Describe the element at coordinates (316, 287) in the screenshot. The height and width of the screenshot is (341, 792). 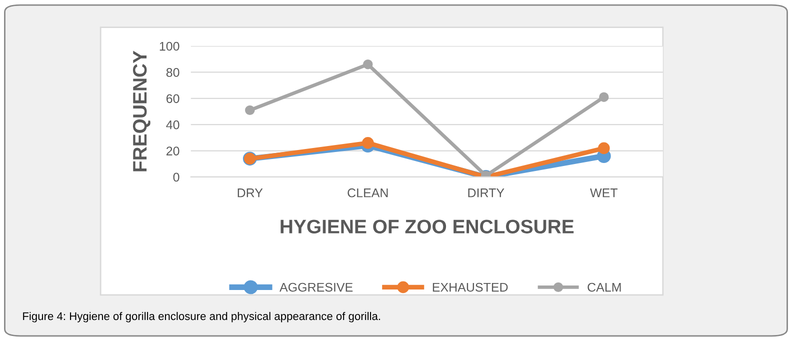
I see `legend-label: AGGRESIVE` at that location.